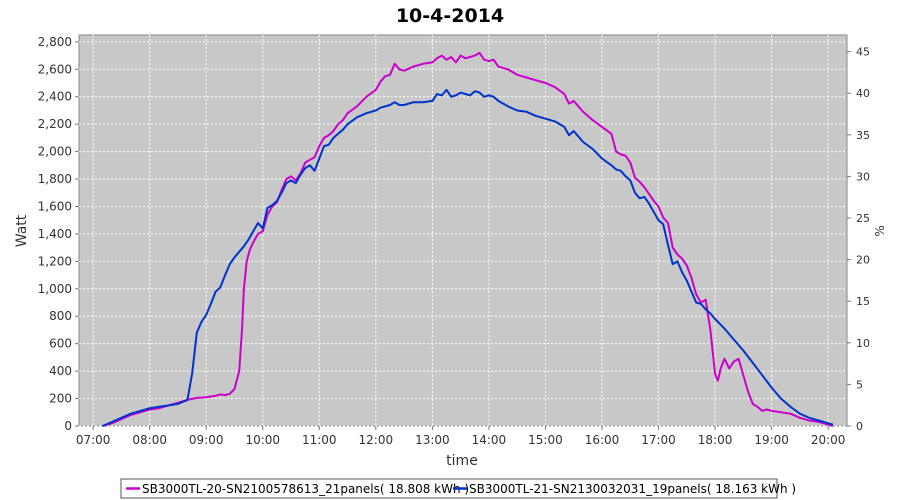  What do you see at coordinates (858, 239) in the screenshot?
I see `y2-axis-ticks: 0 5 10 15 20 25 30 35 40 45` at bounding box center [858, 239].